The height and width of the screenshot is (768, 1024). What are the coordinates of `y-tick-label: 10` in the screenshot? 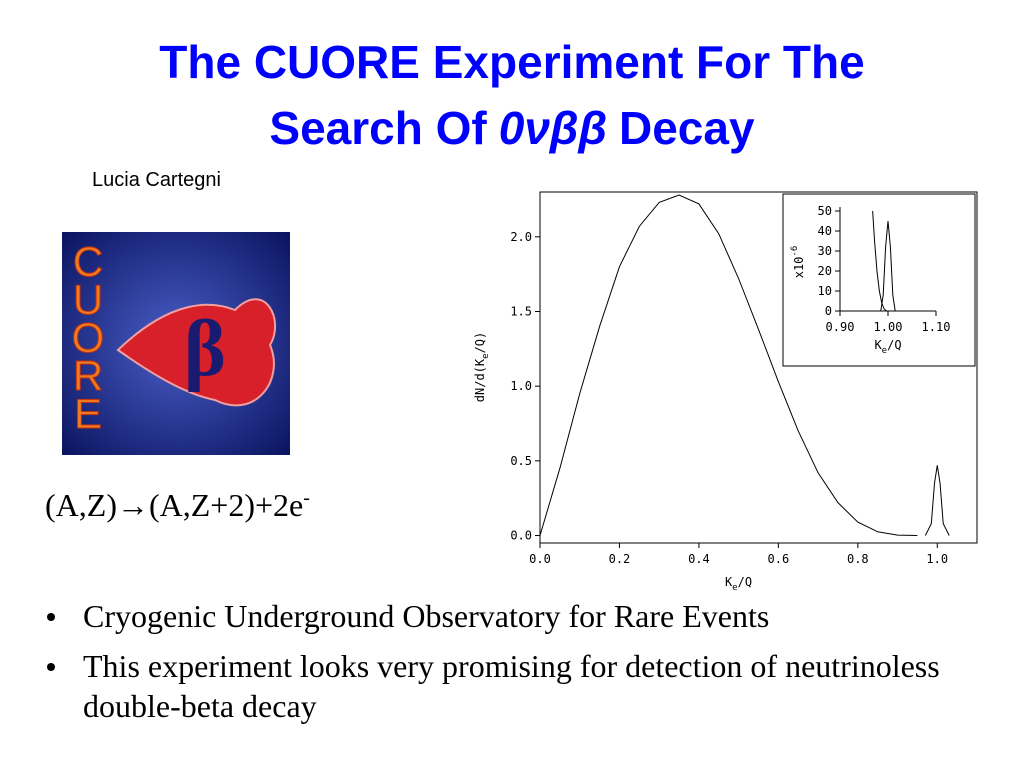 It's located at (825, 291).